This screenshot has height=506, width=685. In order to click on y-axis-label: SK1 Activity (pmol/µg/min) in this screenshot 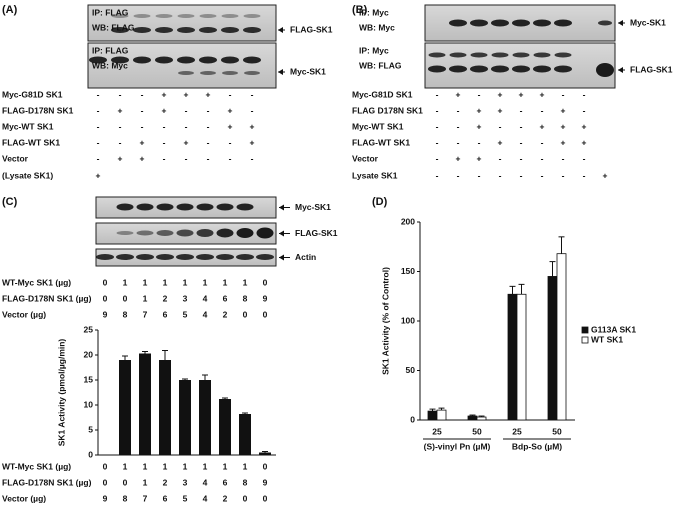, I will do `click(61, 393)`.